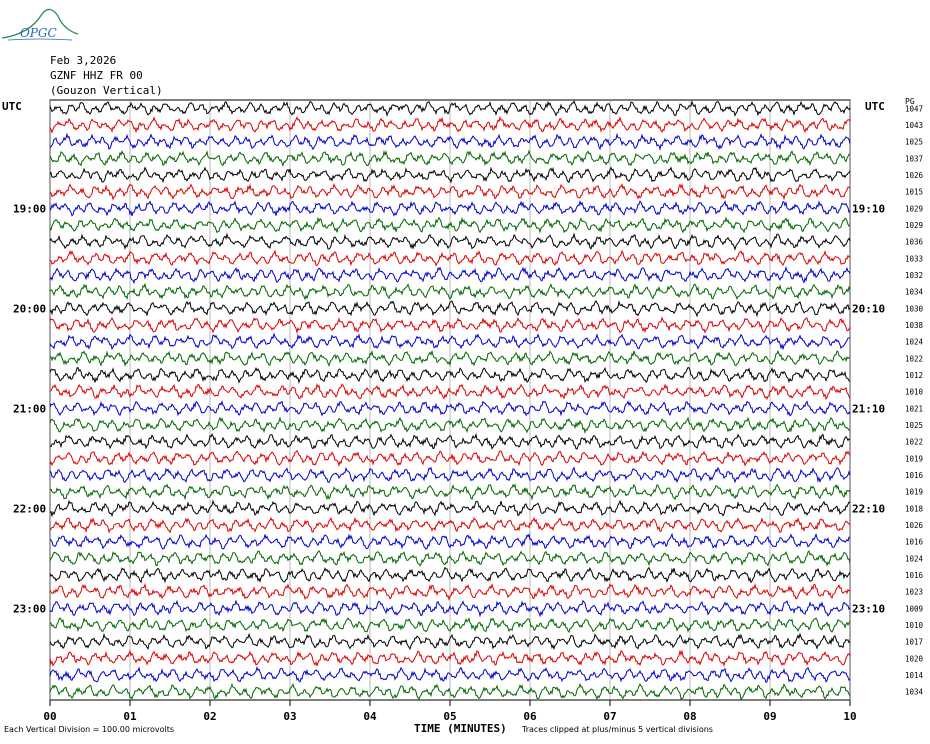 The height and width of the screenshot is (744, 930). What do you see at coordinates (460, 728) in the screenshot?
I see `x-axis-title: TIME (MINUTES)` at bounding box center [460, 728].